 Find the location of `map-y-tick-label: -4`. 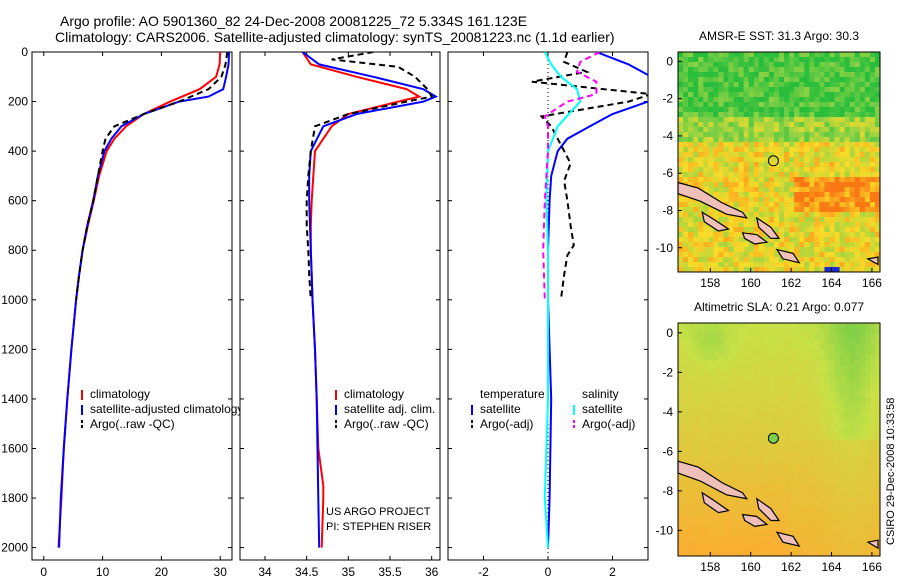

map-y-tick-label: -4 is located at coordinates (667, 136).